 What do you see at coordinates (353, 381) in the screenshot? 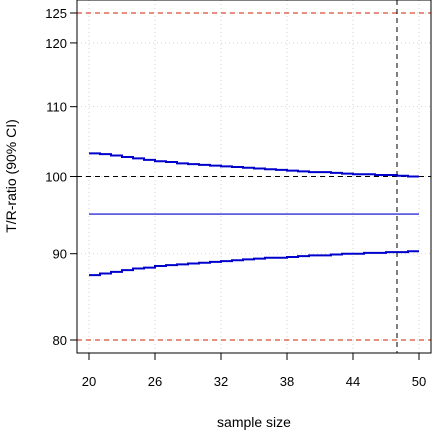
I see `x-tick-label: 44` at bounding box center [353, 381].